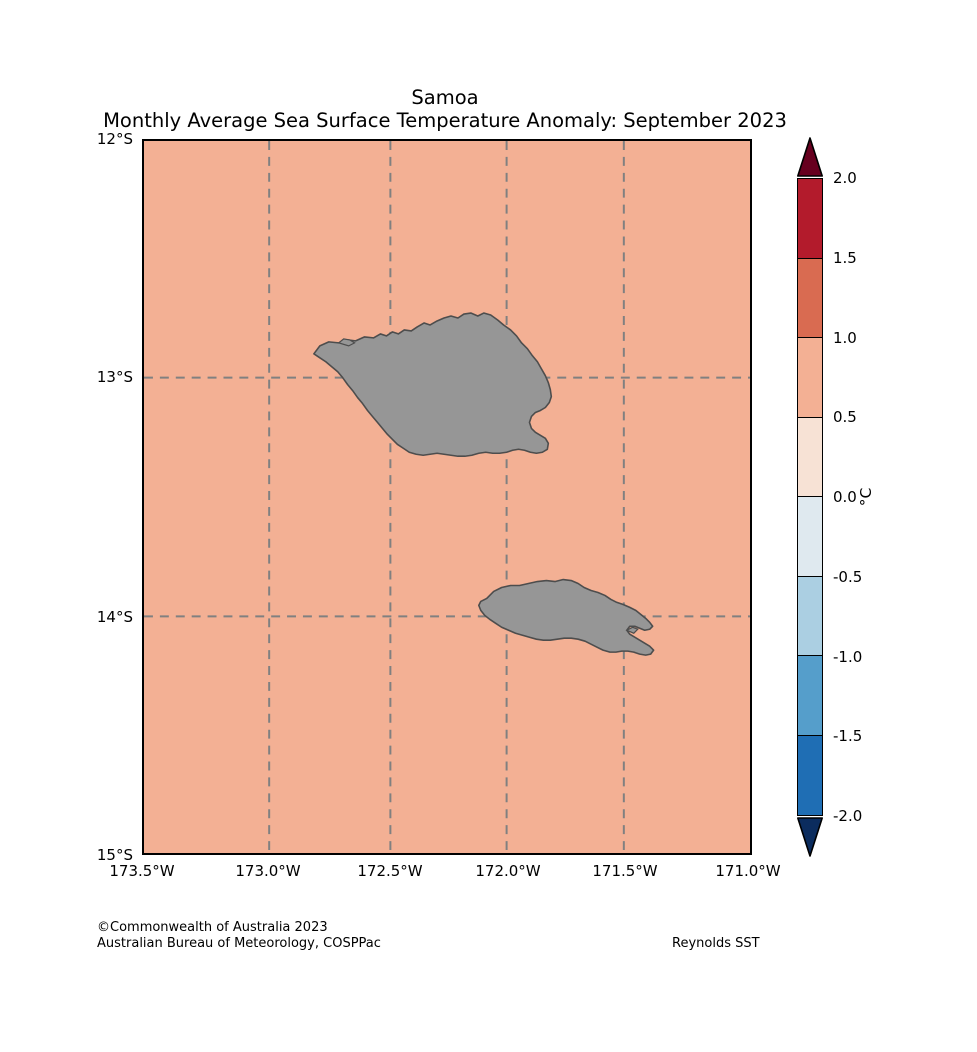 Image resolution: width=977 pixels, height=1052 pixels. What do you see at coordinates (142, 871) in the screenshot?
I see `xtick-label-0: 173.5°W` at bounding box center [142, 871].